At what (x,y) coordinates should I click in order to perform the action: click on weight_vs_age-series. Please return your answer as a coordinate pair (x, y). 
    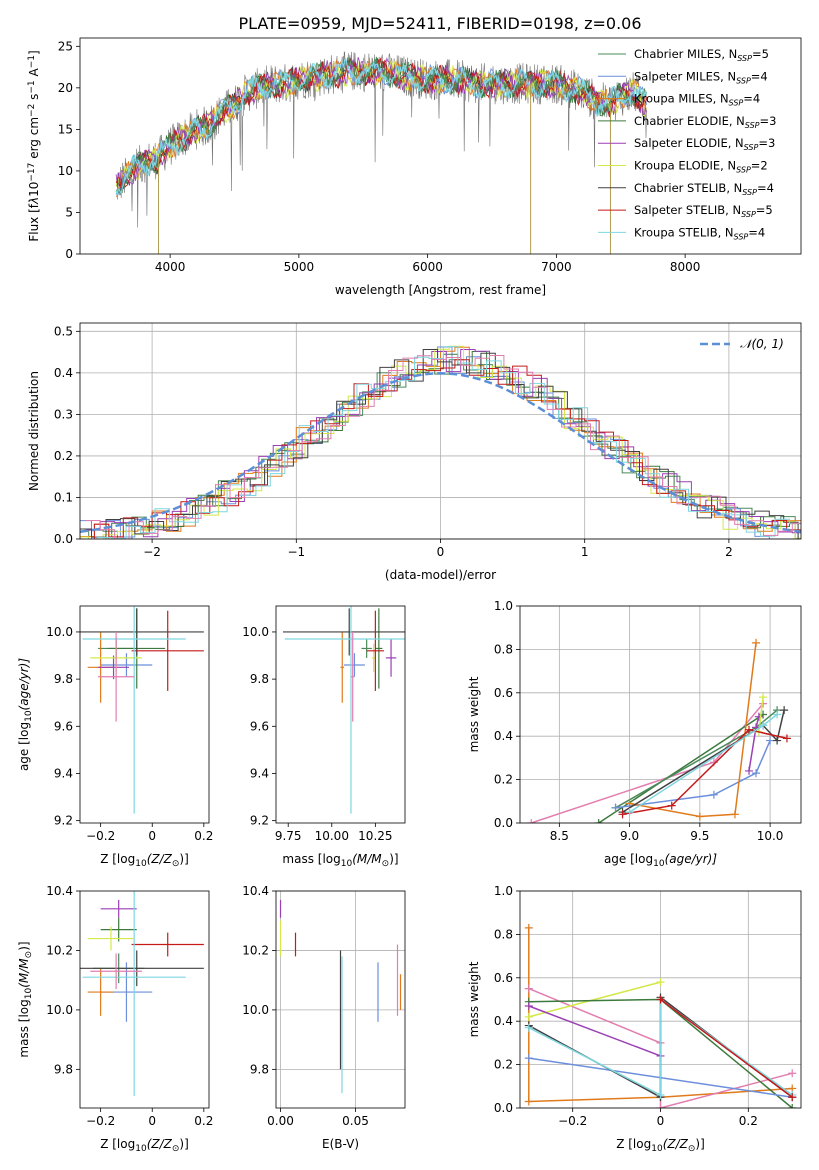
    Looking at the image, I should click on (659, 730).